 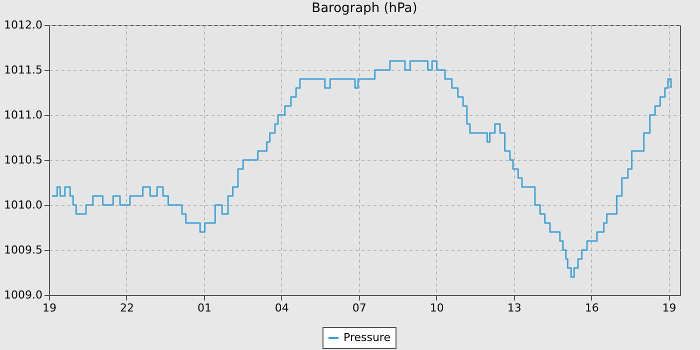 What do you see at coordinates (23, 25) in the screenshot?
I see `y-tick-label: 1012.0` at bounding box center [23, 25].